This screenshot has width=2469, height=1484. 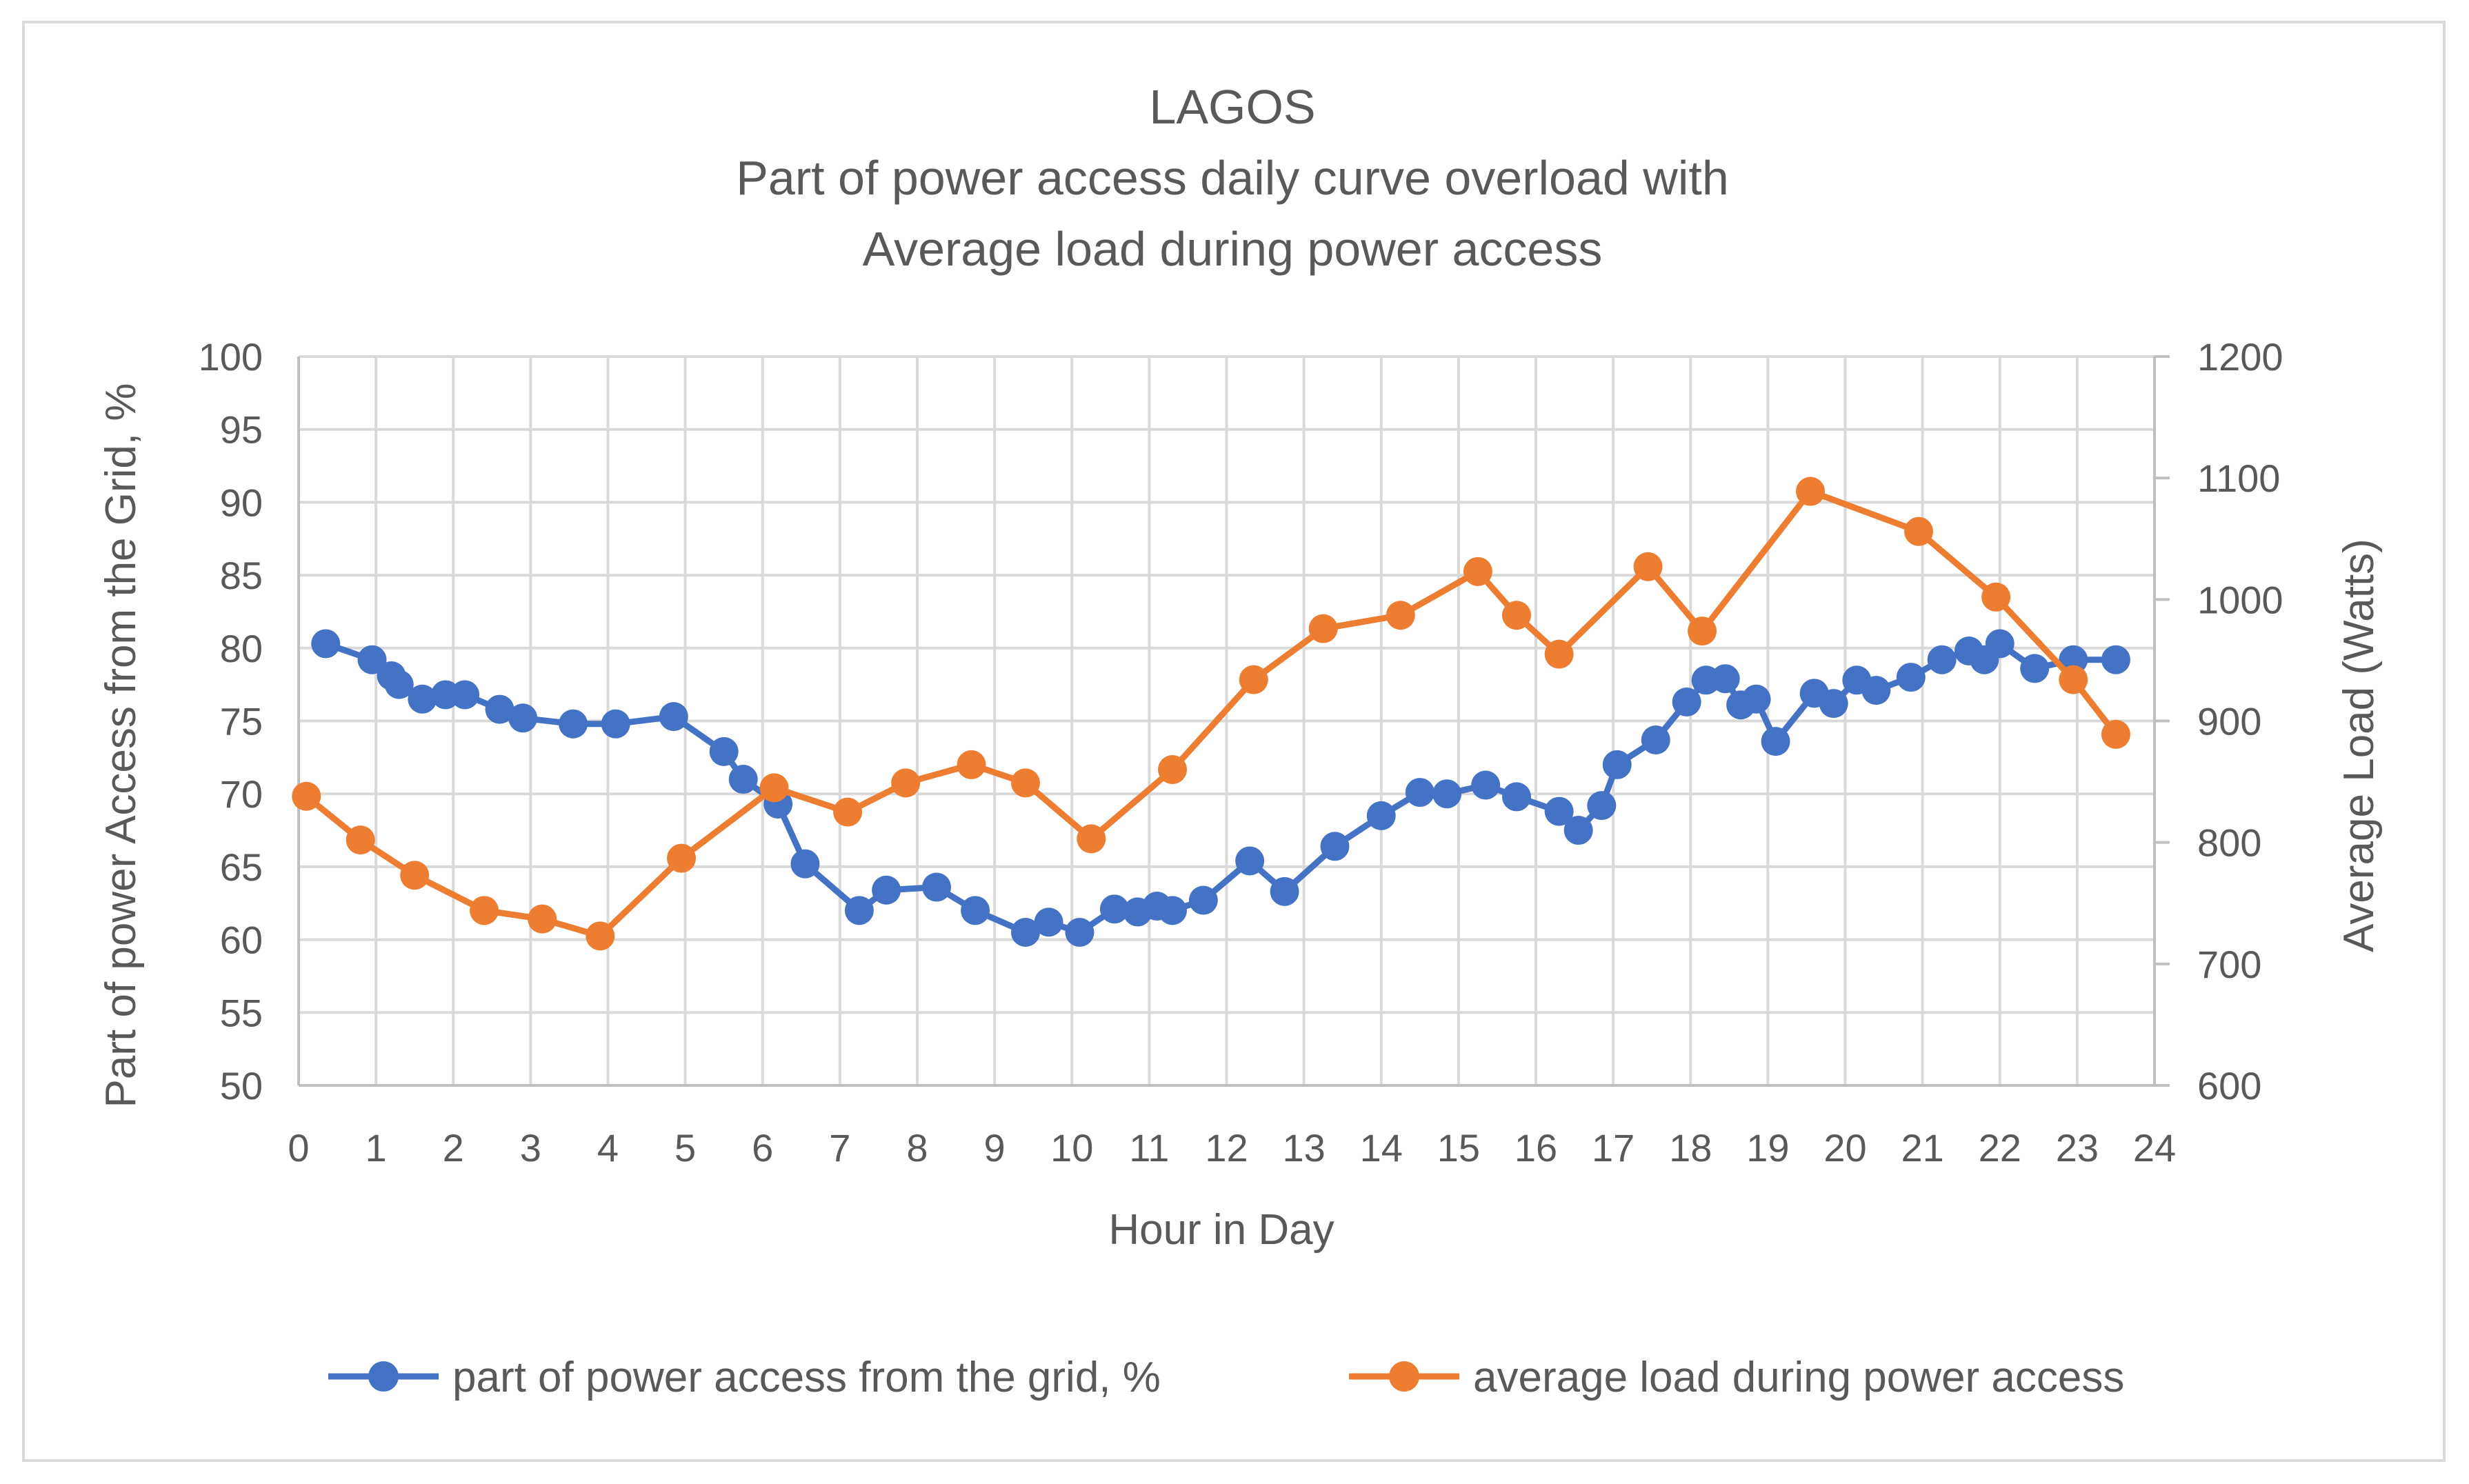 I want to click on legend-label-grid-access: part of power access from the grid, %, so click(x=806, y=1378).